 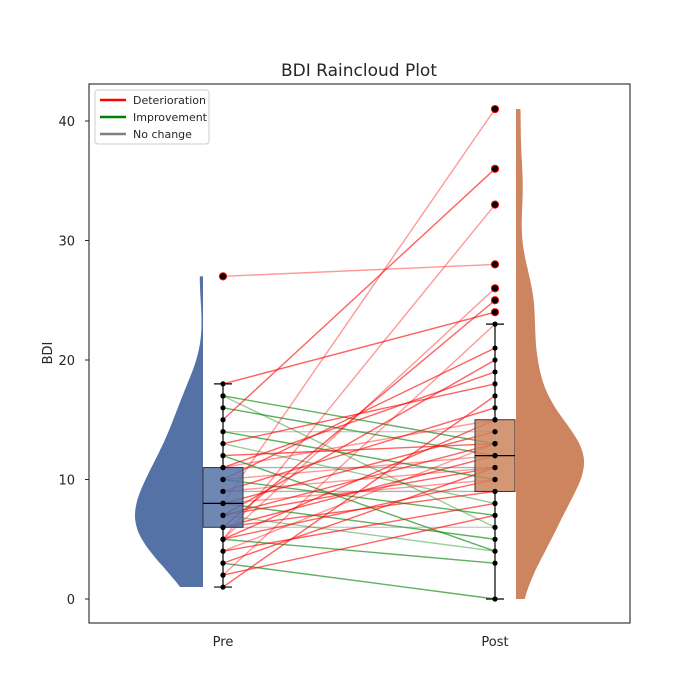 I want to click on violin-pre, so click(x=169, y=432).